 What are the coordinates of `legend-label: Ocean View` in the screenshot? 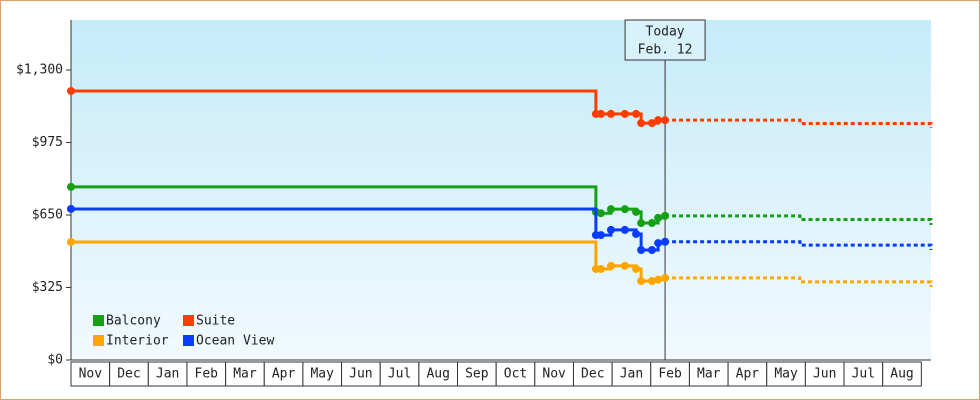 It's located at (235, 341).